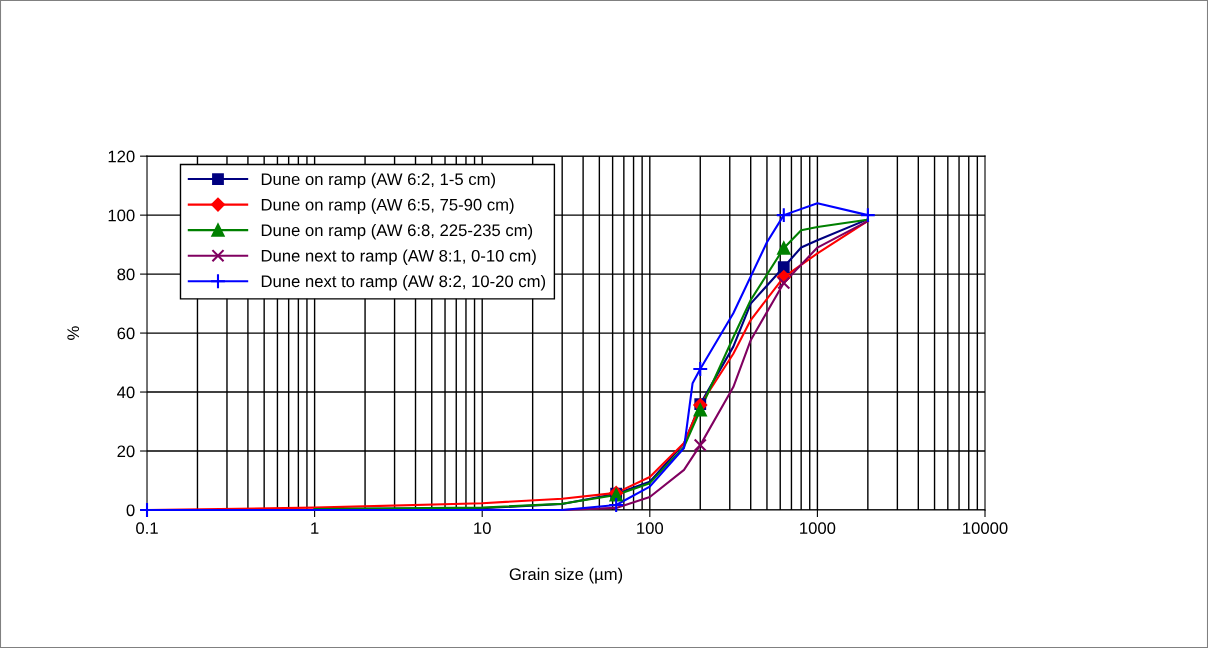 The width and height of the screenshot is (1208, 648). What do you see at coordinates (147, 528) in the screenshot?
I see `x-tick-label: 0.1` at bounding box center [147, 528].